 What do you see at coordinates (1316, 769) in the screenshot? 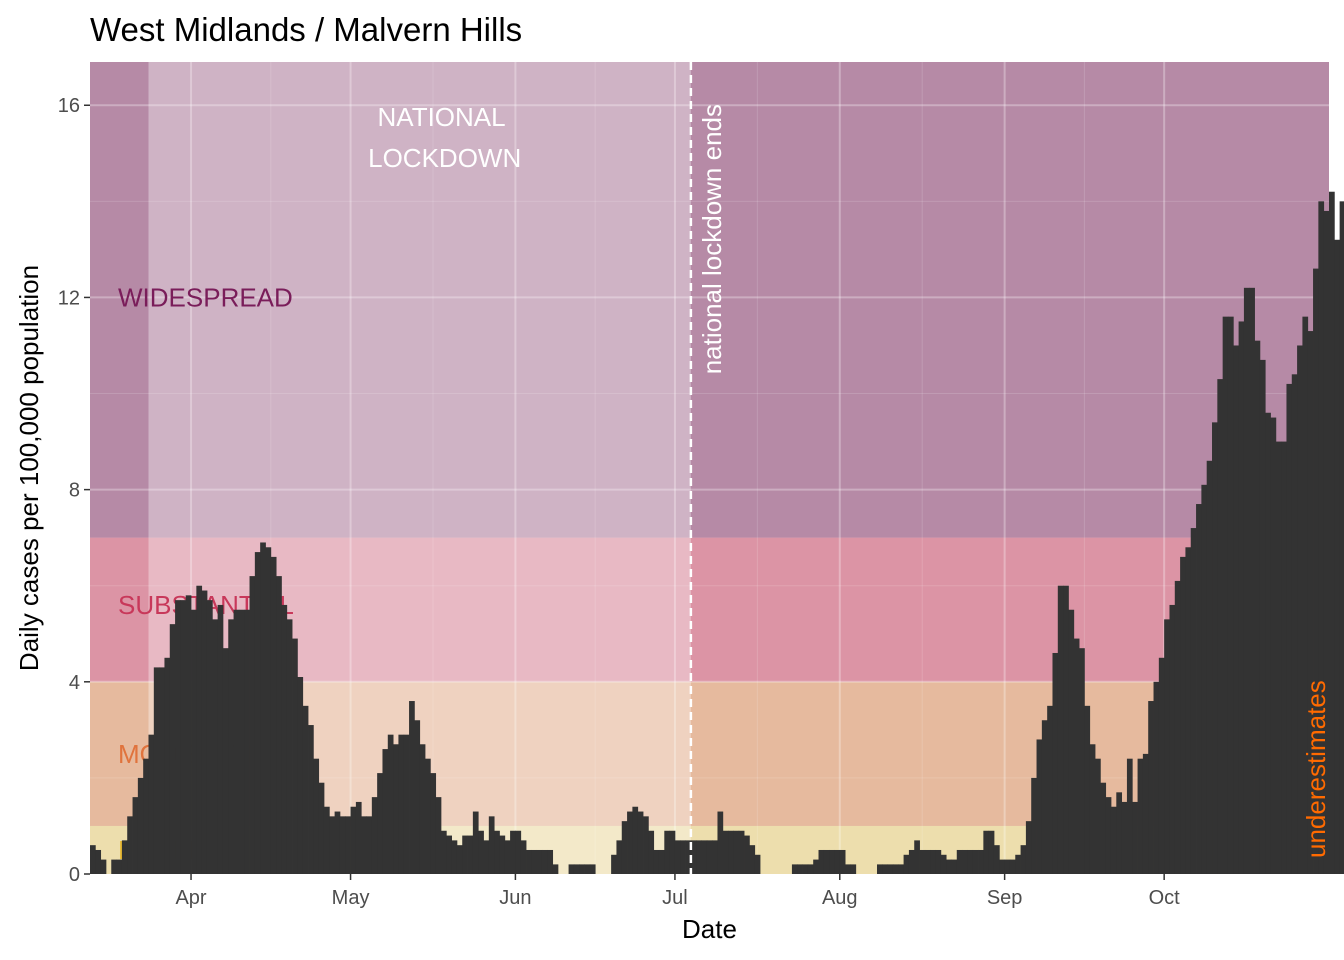
I see `underestimates-label: underestimates` at bounding box center [1316, 769].